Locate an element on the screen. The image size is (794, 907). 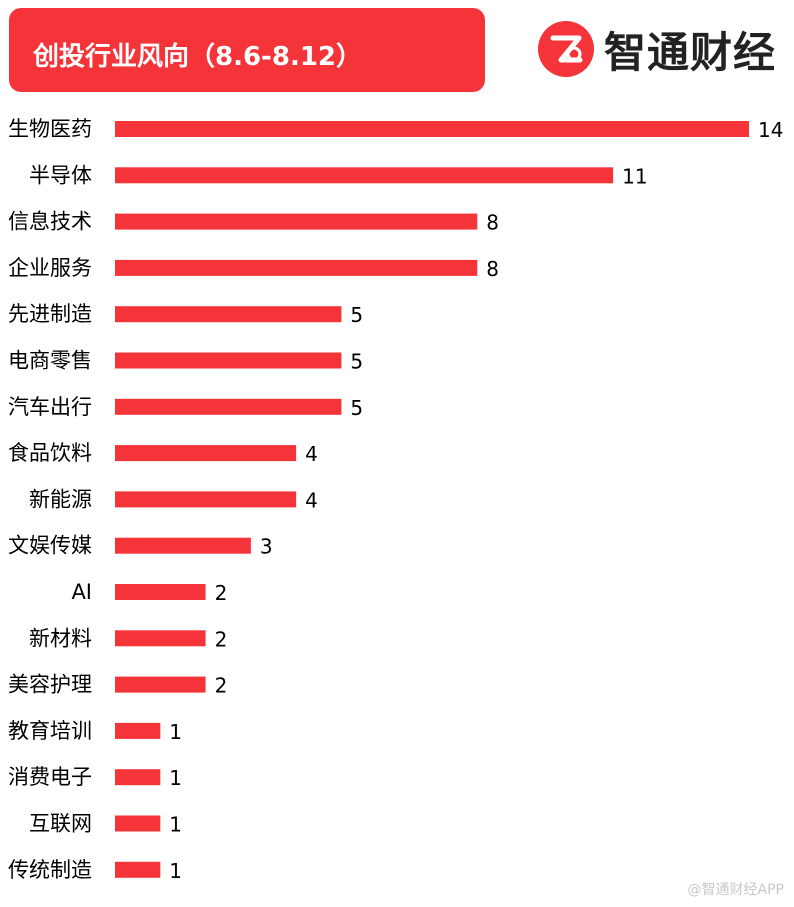
category-label: 新材料 is located at coordinates (60, 638).